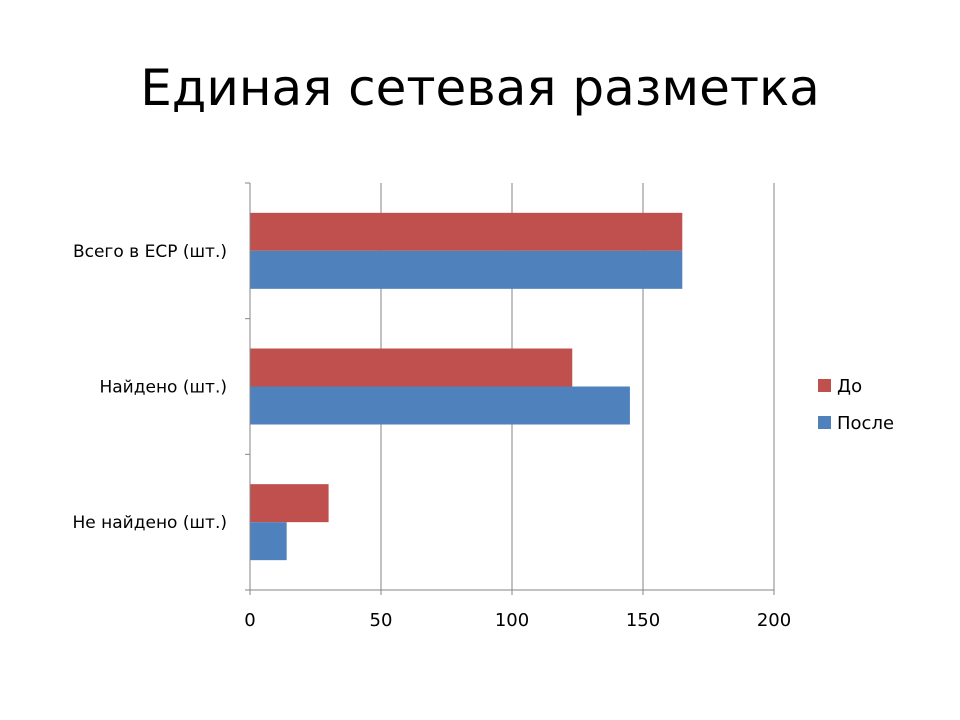  Describe the element at coordinates (480, 88) in the screenshot. I see `slide-title: Единая сетевая разметка` at that location.